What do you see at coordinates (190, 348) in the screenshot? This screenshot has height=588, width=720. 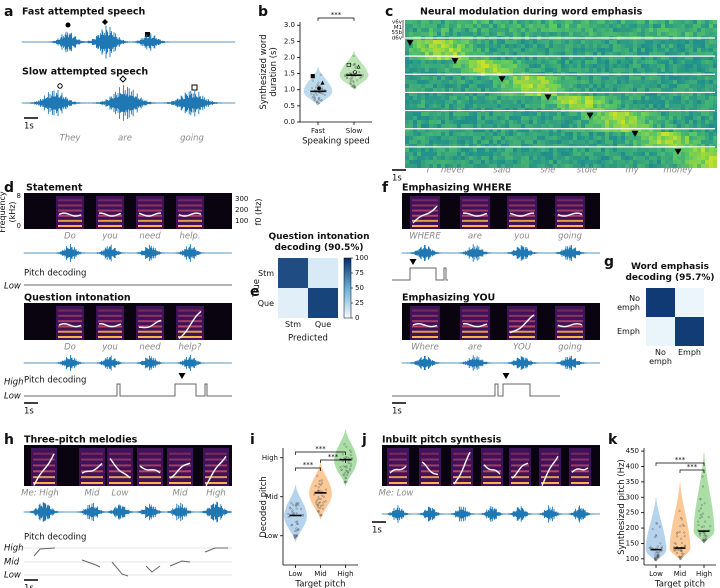 I see `word-label: help?` at bounding box center [190, 348].